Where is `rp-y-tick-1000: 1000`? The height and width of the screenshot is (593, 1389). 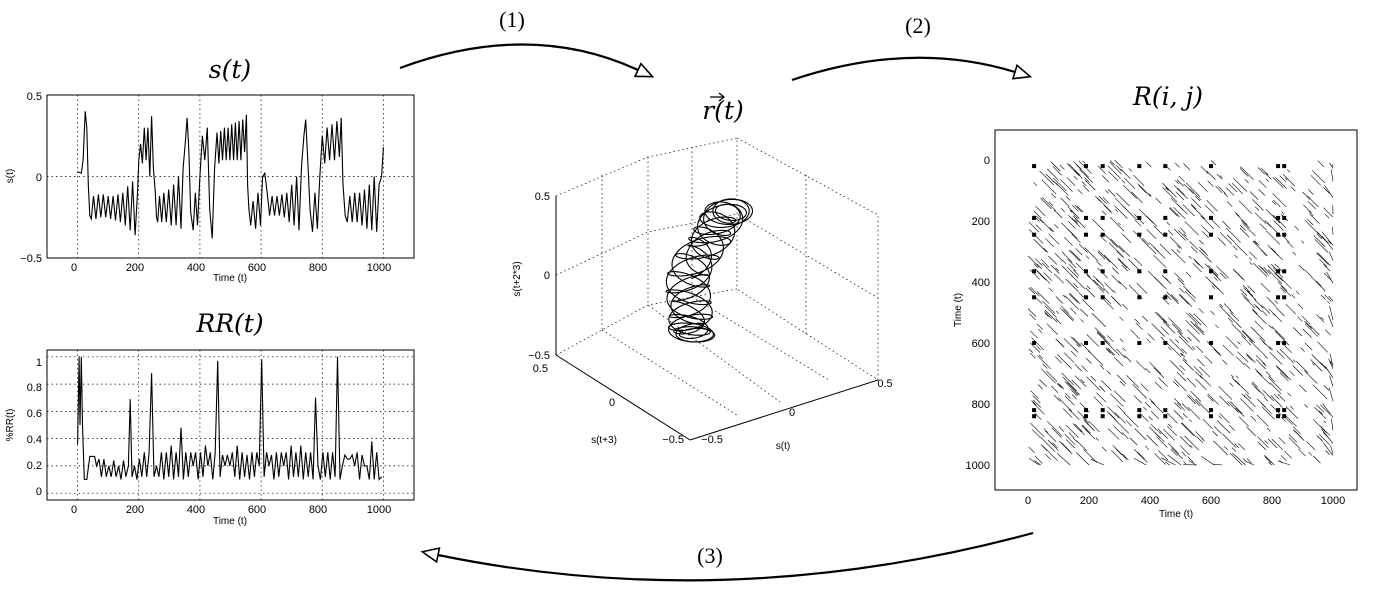 rp-y-tick-1000: 1000 is located at coordinates (978, 466).